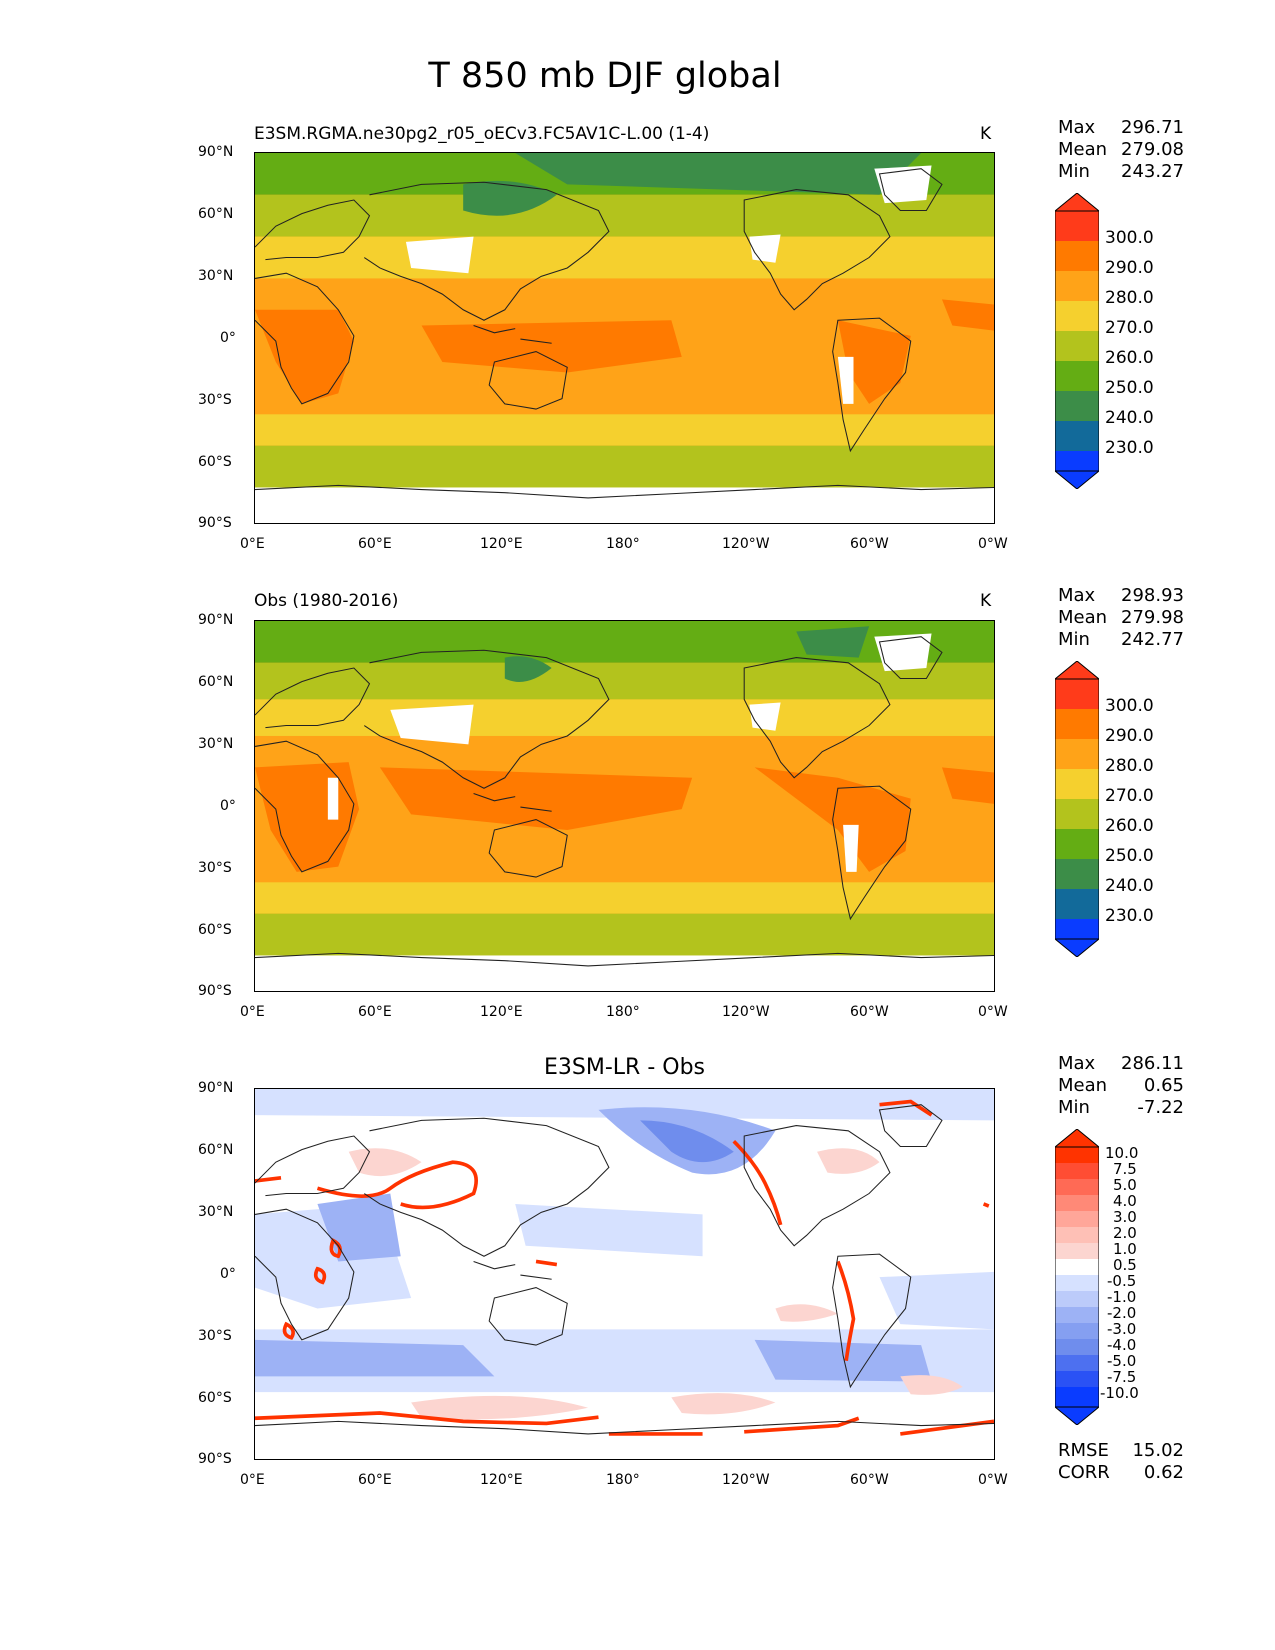 The image size is (1275, 1650). What do you see at coordinates (1129, 418) in the screenshot?
I see `colorbar-label: 240.0` at bounding box center [1129, 418].